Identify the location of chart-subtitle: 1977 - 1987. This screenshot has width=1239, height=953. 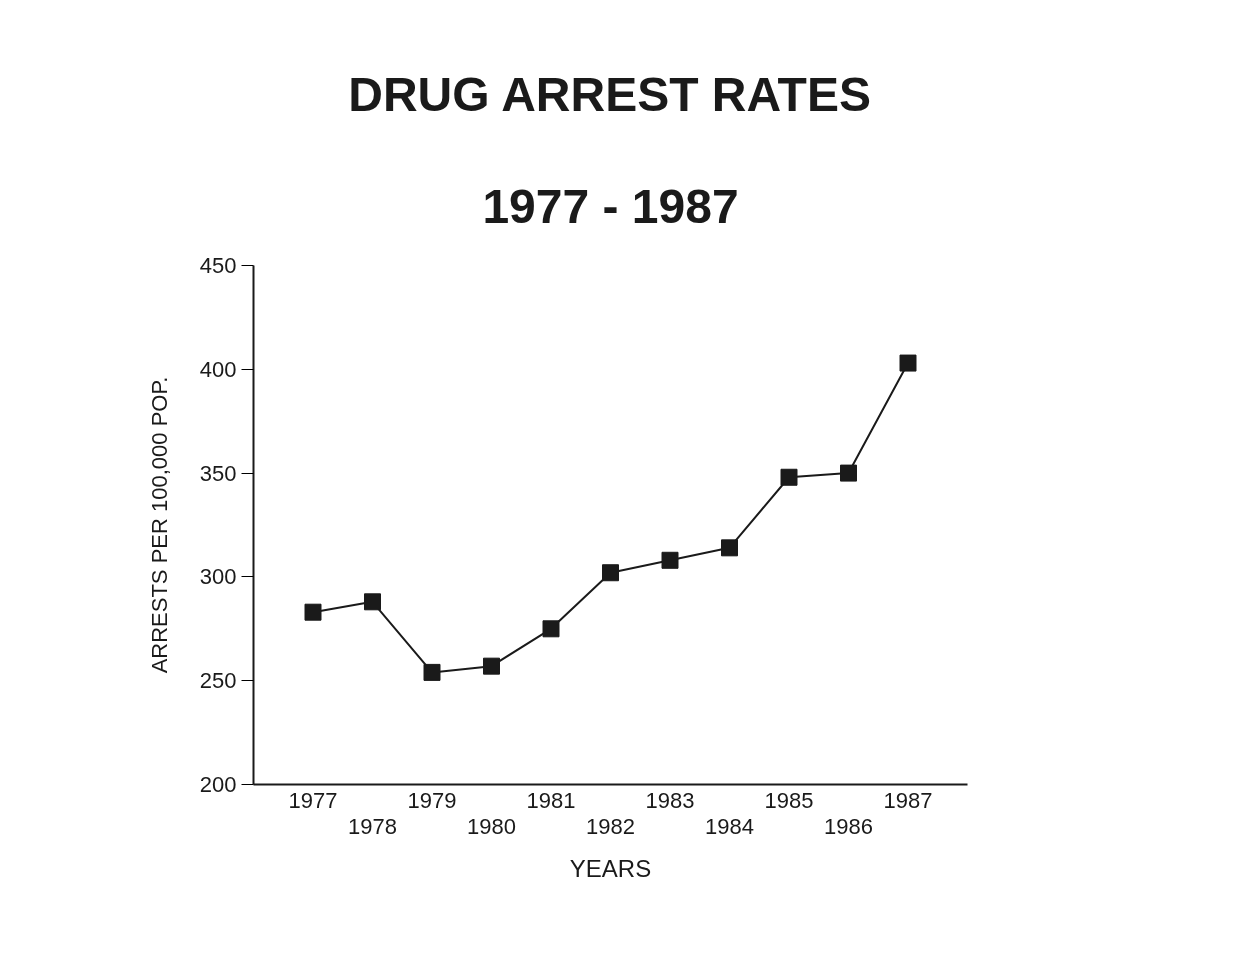
(610, 206).